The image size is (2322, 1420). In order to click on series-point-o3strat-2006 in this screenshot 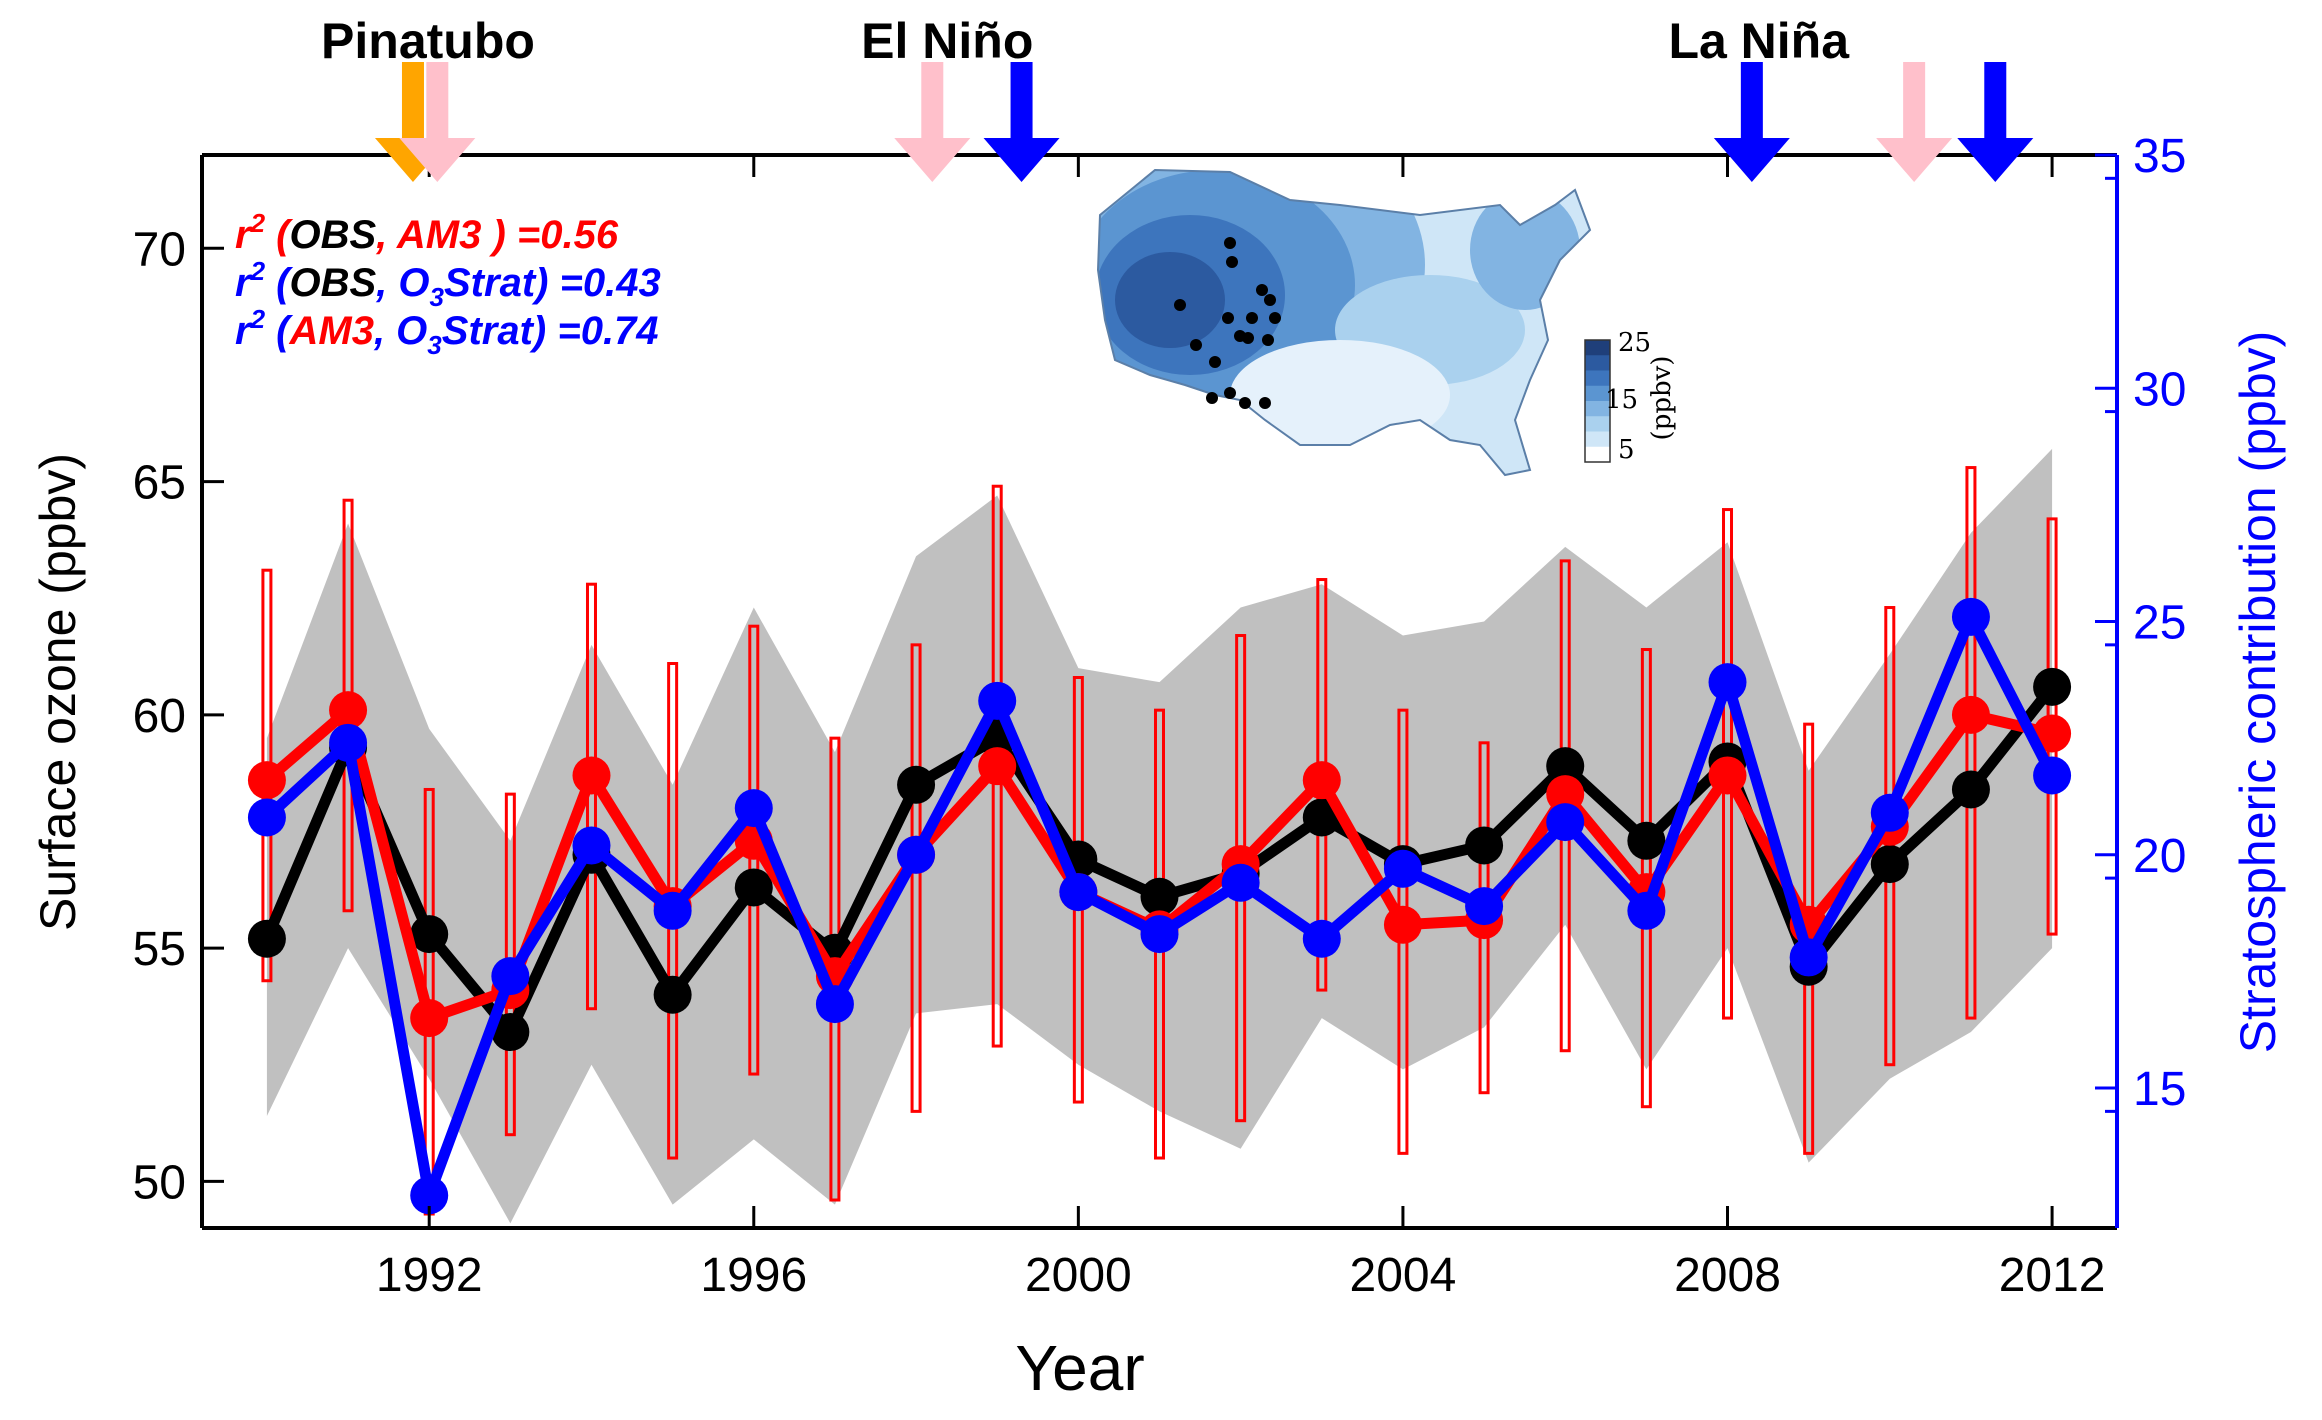, I will do `click(1565, 822)`.